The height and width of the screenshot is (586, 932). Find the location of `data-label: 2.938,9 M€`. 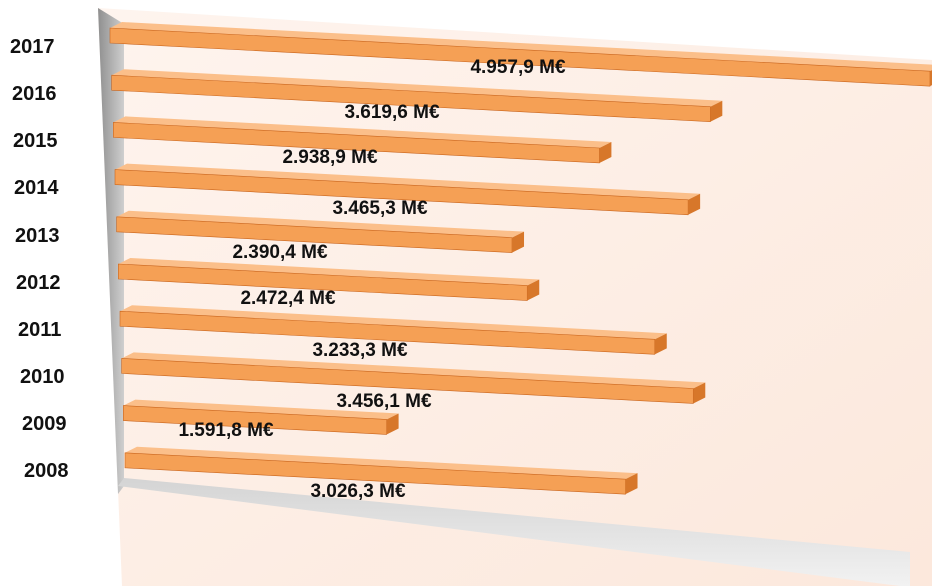

data-label: 2.938,9 M€ is located at coordinates (329, 157).